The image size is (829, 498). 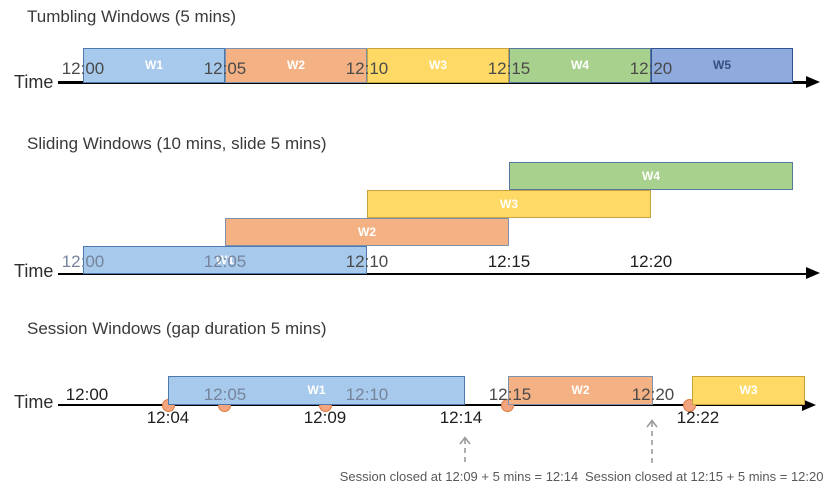 What do you see at coordinates (651, 261) in the screenshot?
I see `sliding-tick-12-20: 12:20` at bounding box center [651, 261].